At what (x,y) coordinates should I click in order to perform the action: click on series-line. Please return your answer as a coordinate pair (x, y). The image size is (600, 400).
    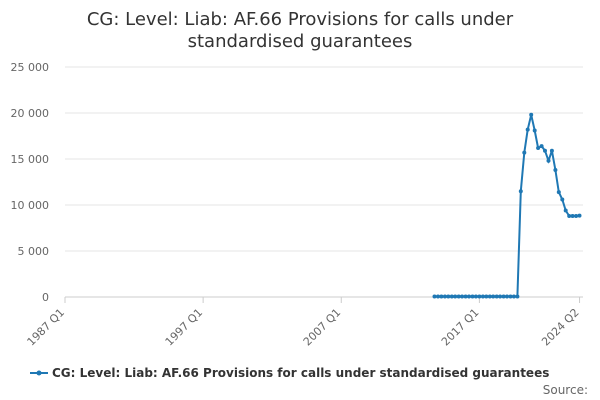
    Looking at the image, I should click on (507, 206).